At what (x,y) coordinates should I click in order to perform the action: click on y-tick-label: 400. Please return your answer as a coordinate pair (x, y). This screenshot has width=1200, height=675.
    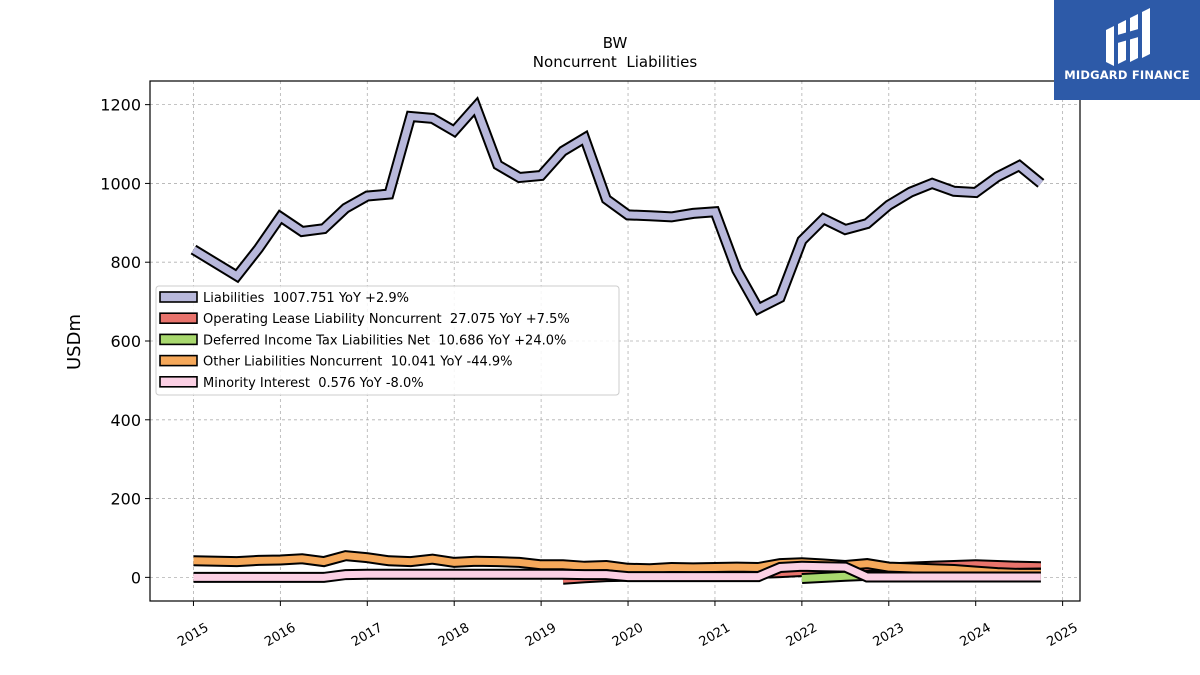
    Looking at the image, I should click on (125, 420).